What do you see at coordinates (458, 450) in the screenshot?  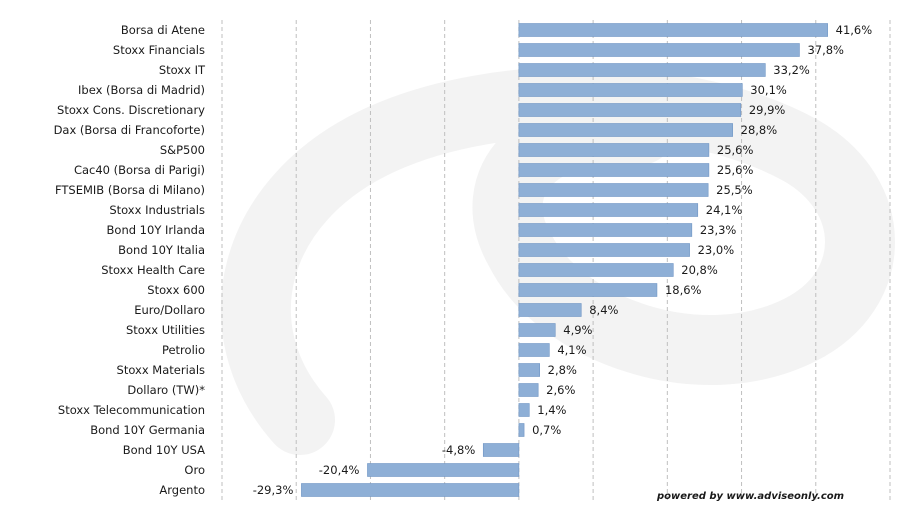 I see `value-label: -4,8%` at bounding box center [458, 450].